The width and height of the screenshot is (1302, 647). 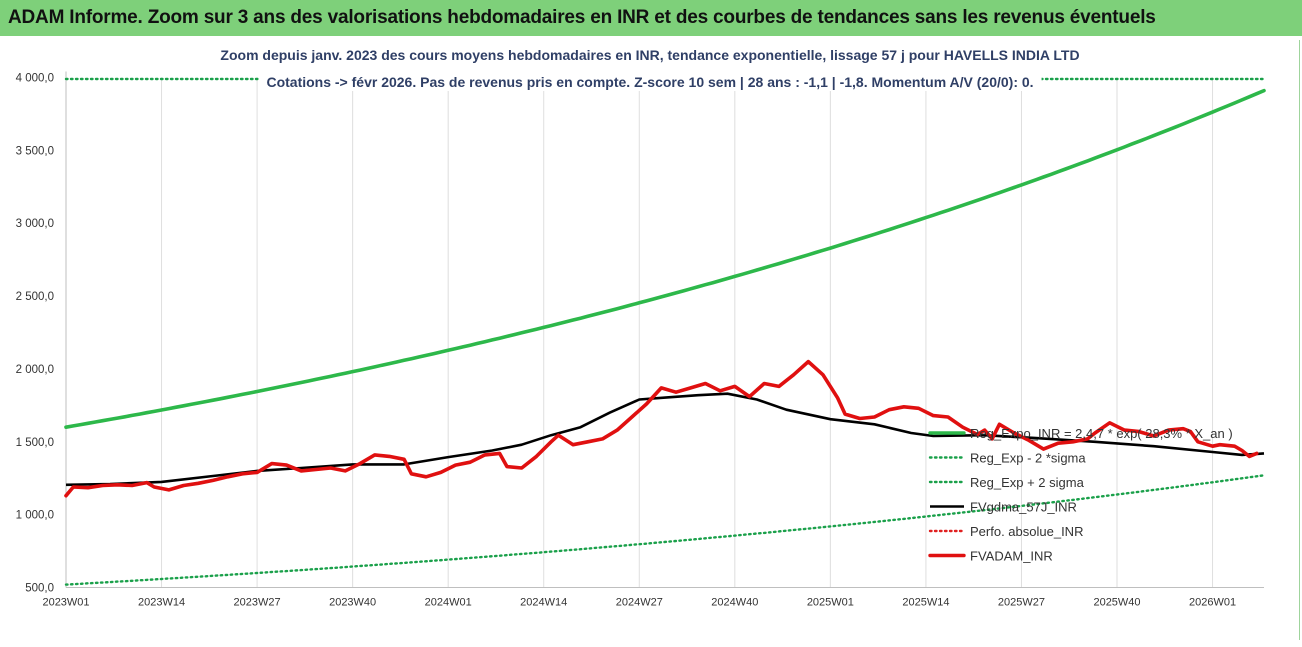 What do you see at coordinates (35, 297) in the screenshot?
I see `y-tick-label: 2 500,0` at bounding box center [35, 297].